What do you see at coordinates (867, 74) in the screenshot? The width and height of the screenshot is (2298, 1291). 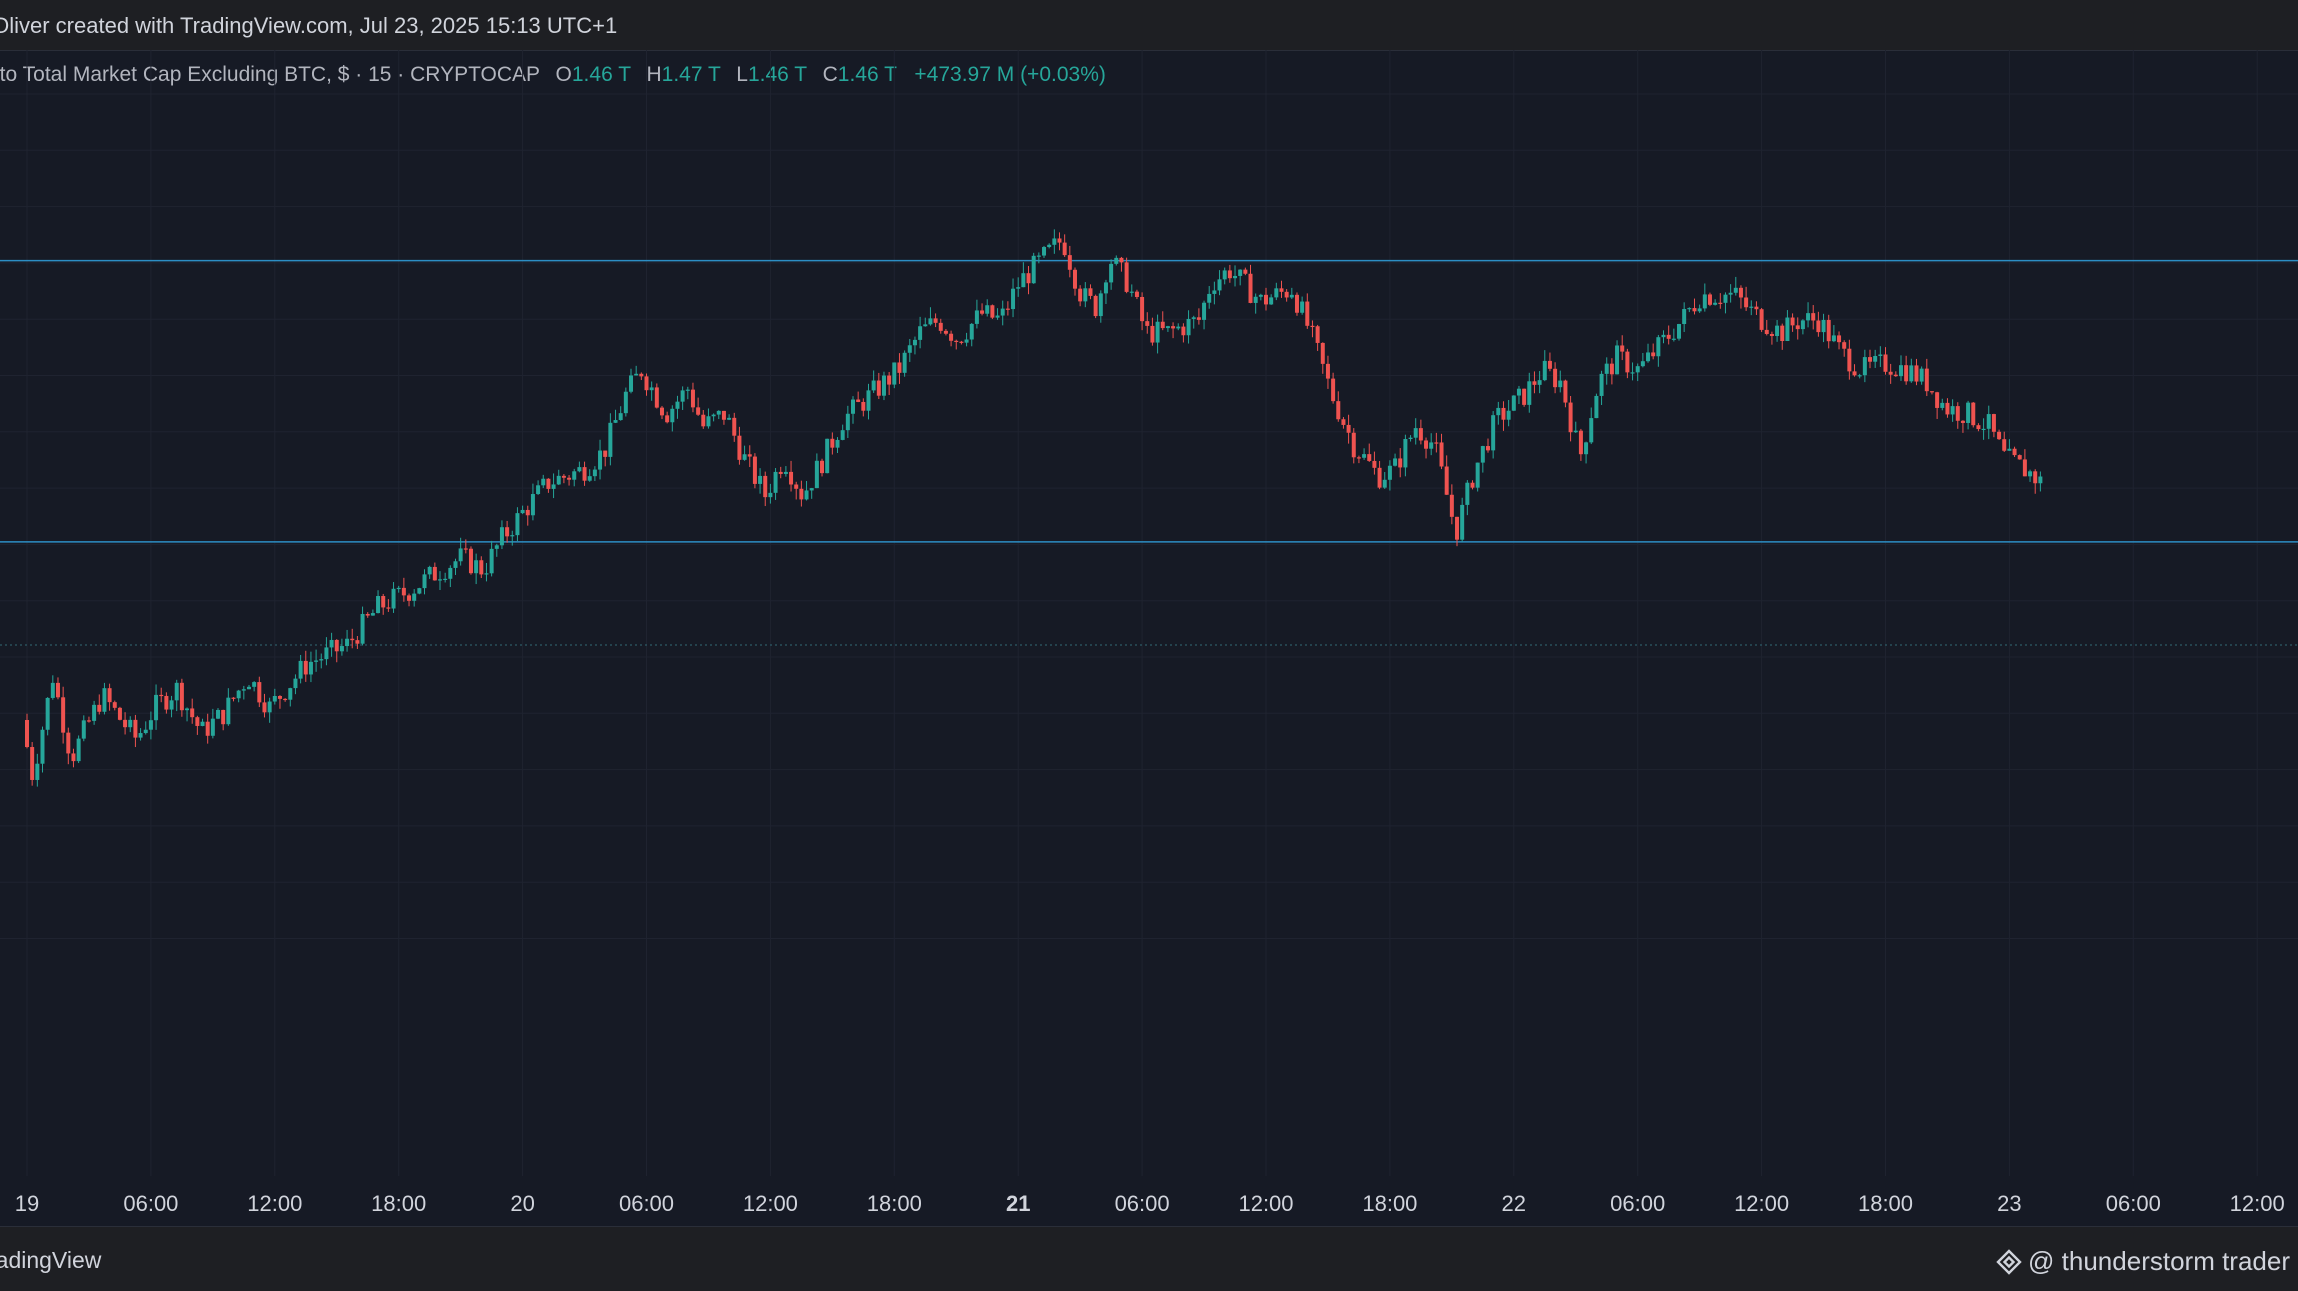 I see `close-value: 1.46 T` at bounding box center [867, 74].